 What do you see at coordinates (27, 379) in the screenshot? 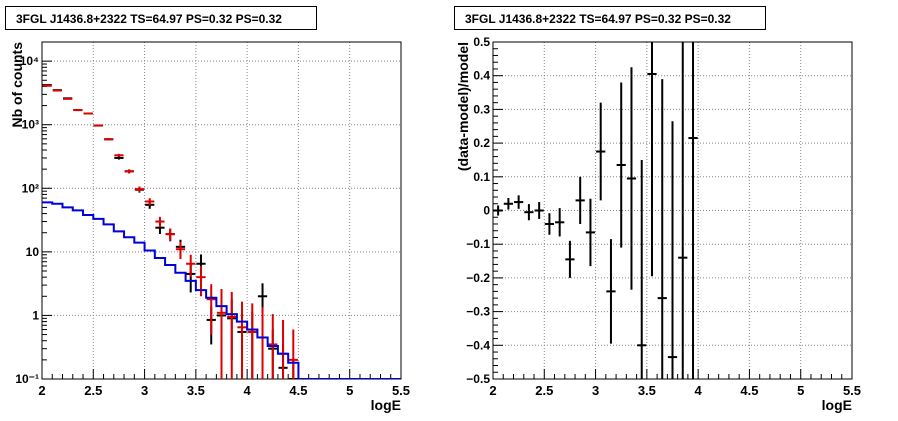
I see `y-tick-label: 10⁻¹` at bounding box center [27, 379].